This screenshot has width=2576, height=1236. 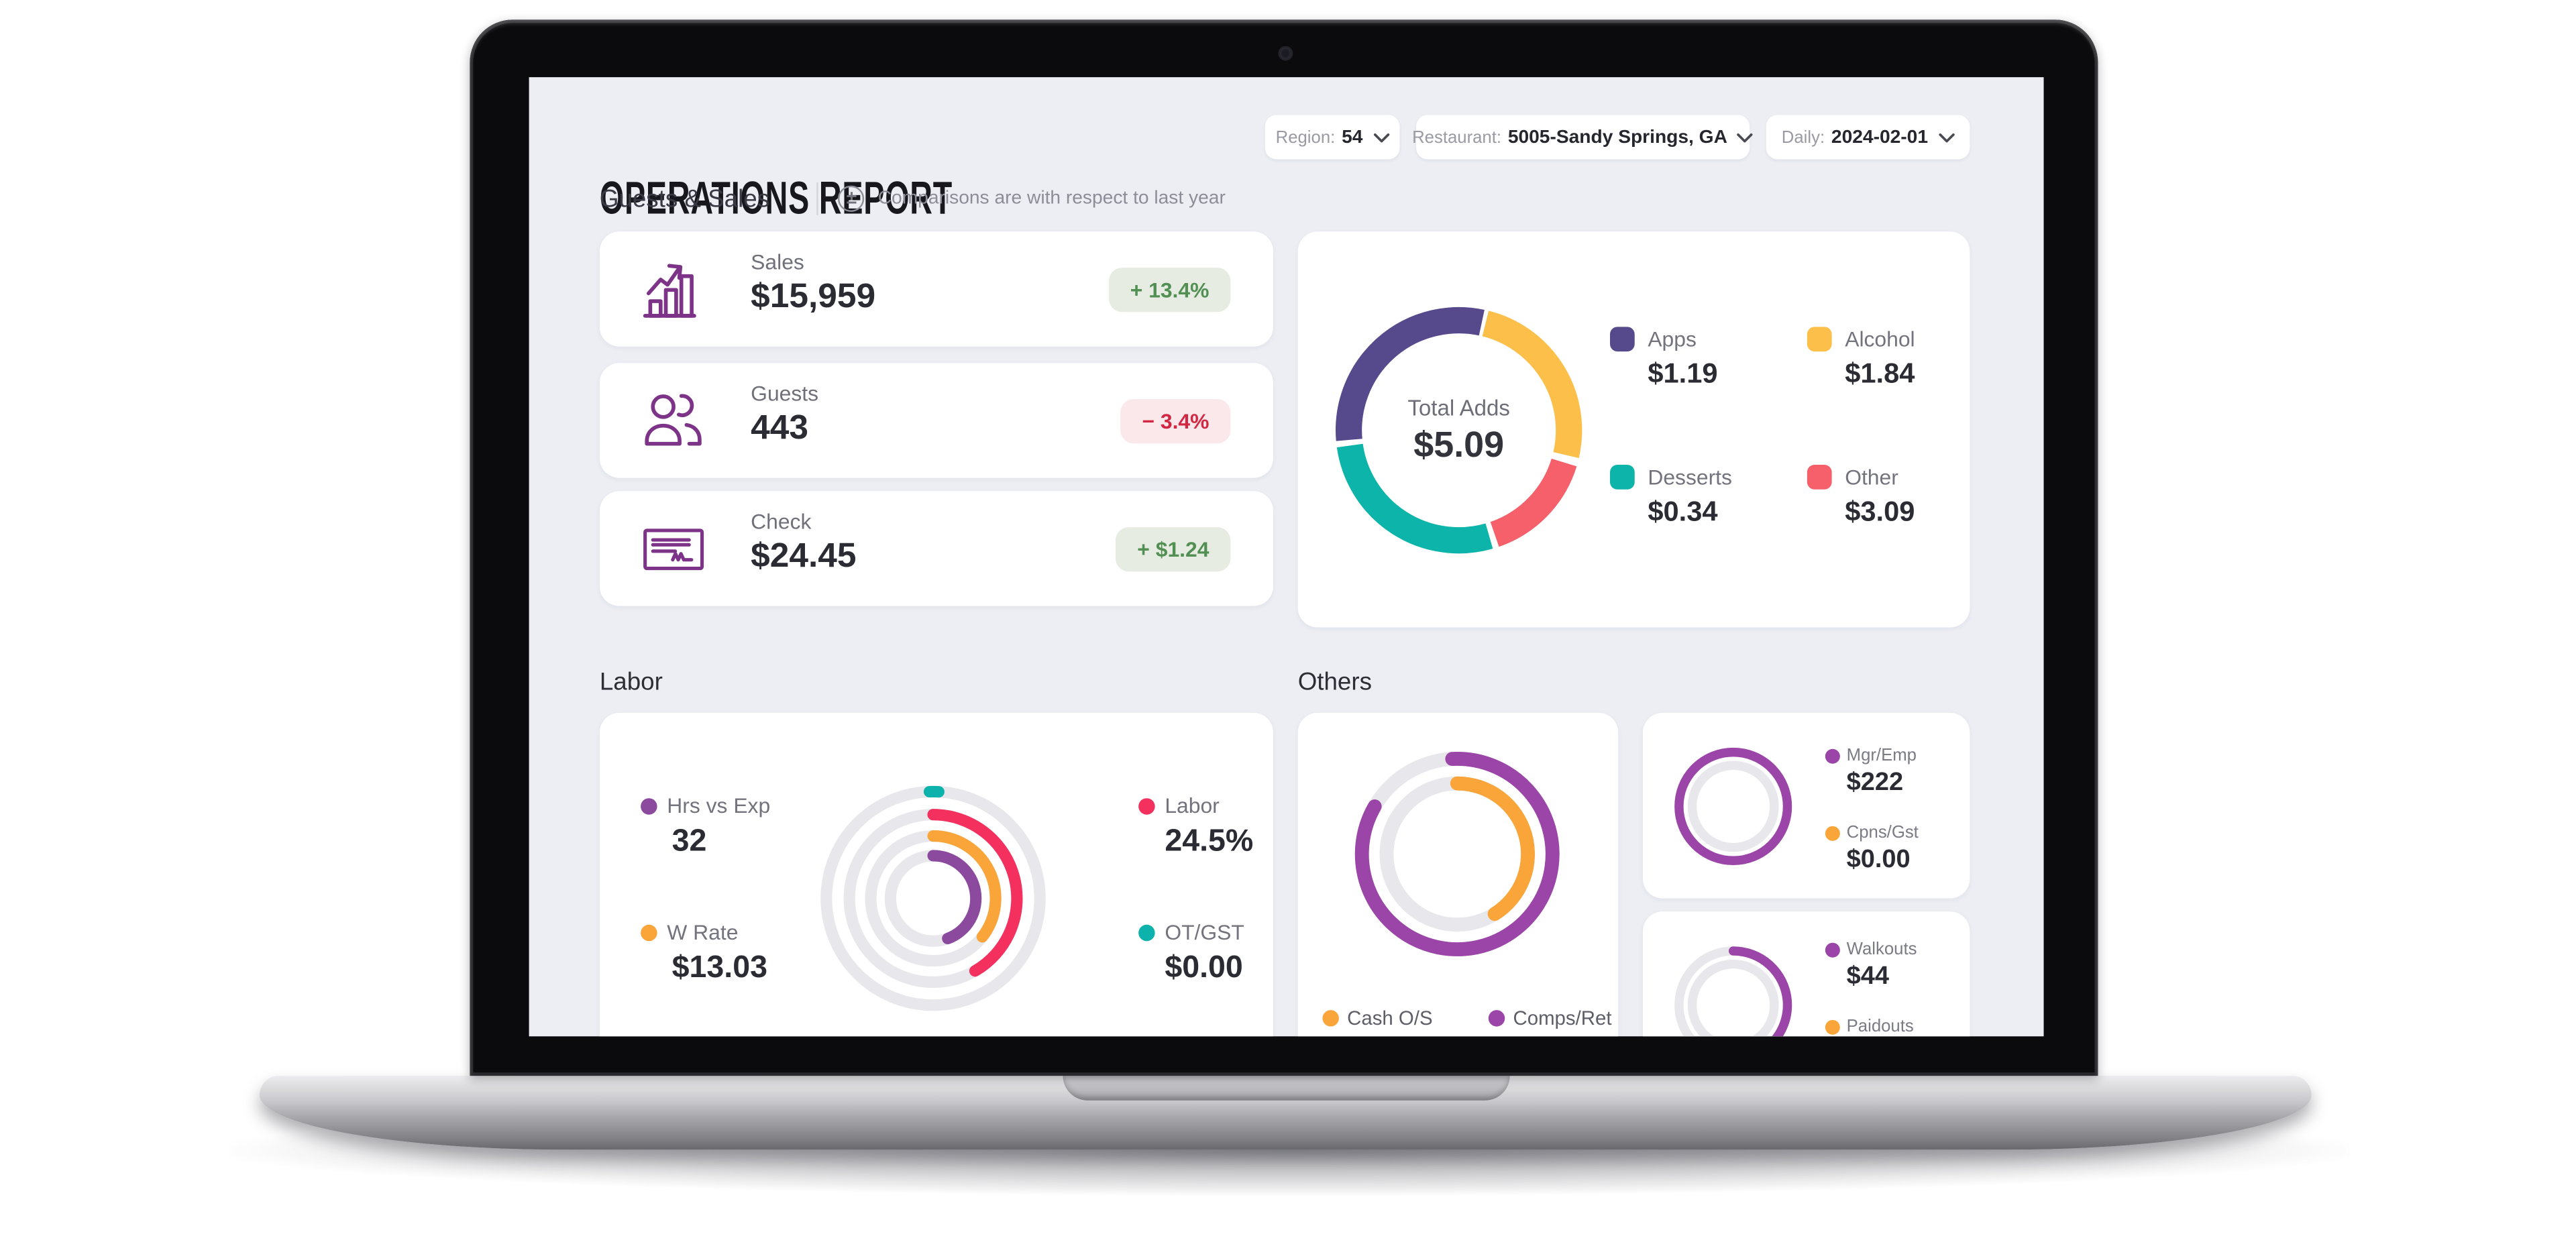 I want to click on kpi-label: Guests, so click(x=785, y=393).